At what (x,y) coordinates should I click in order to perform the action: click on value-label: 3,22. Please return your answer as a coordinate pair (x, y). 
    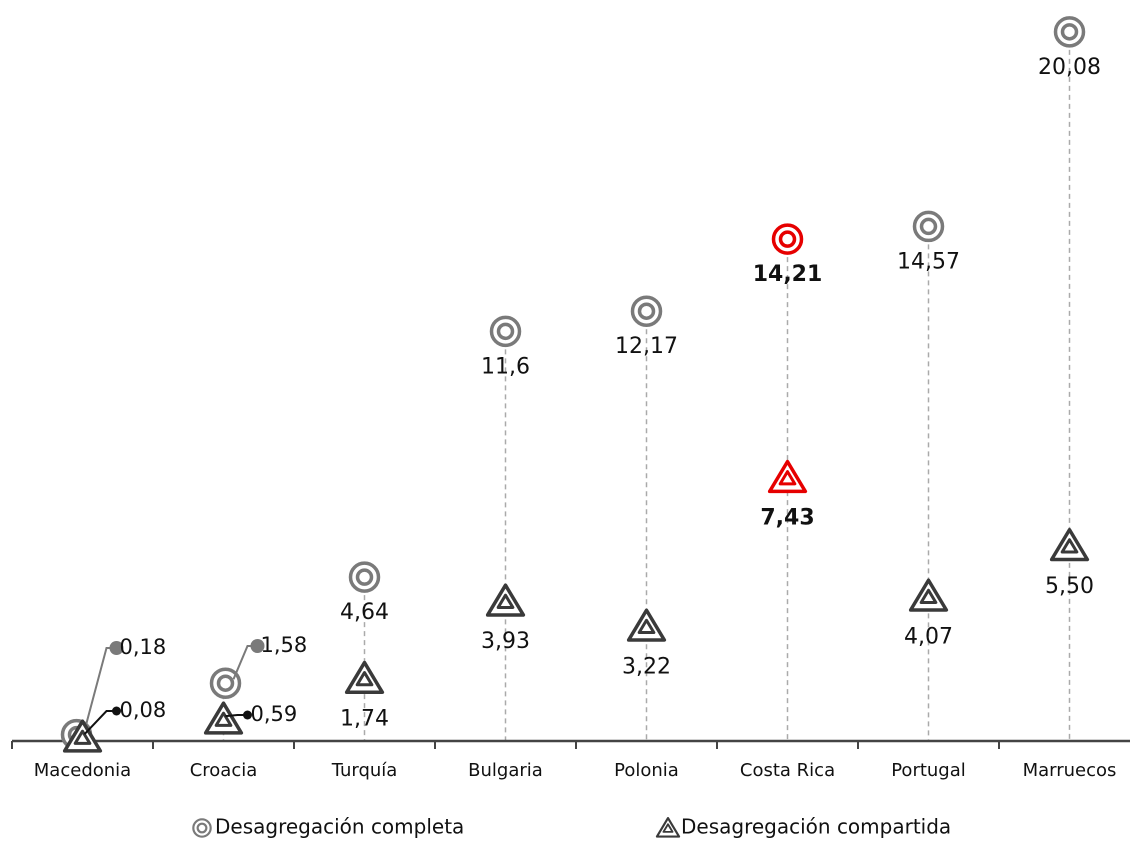
    Looking at the image, I should click on (646, 666).